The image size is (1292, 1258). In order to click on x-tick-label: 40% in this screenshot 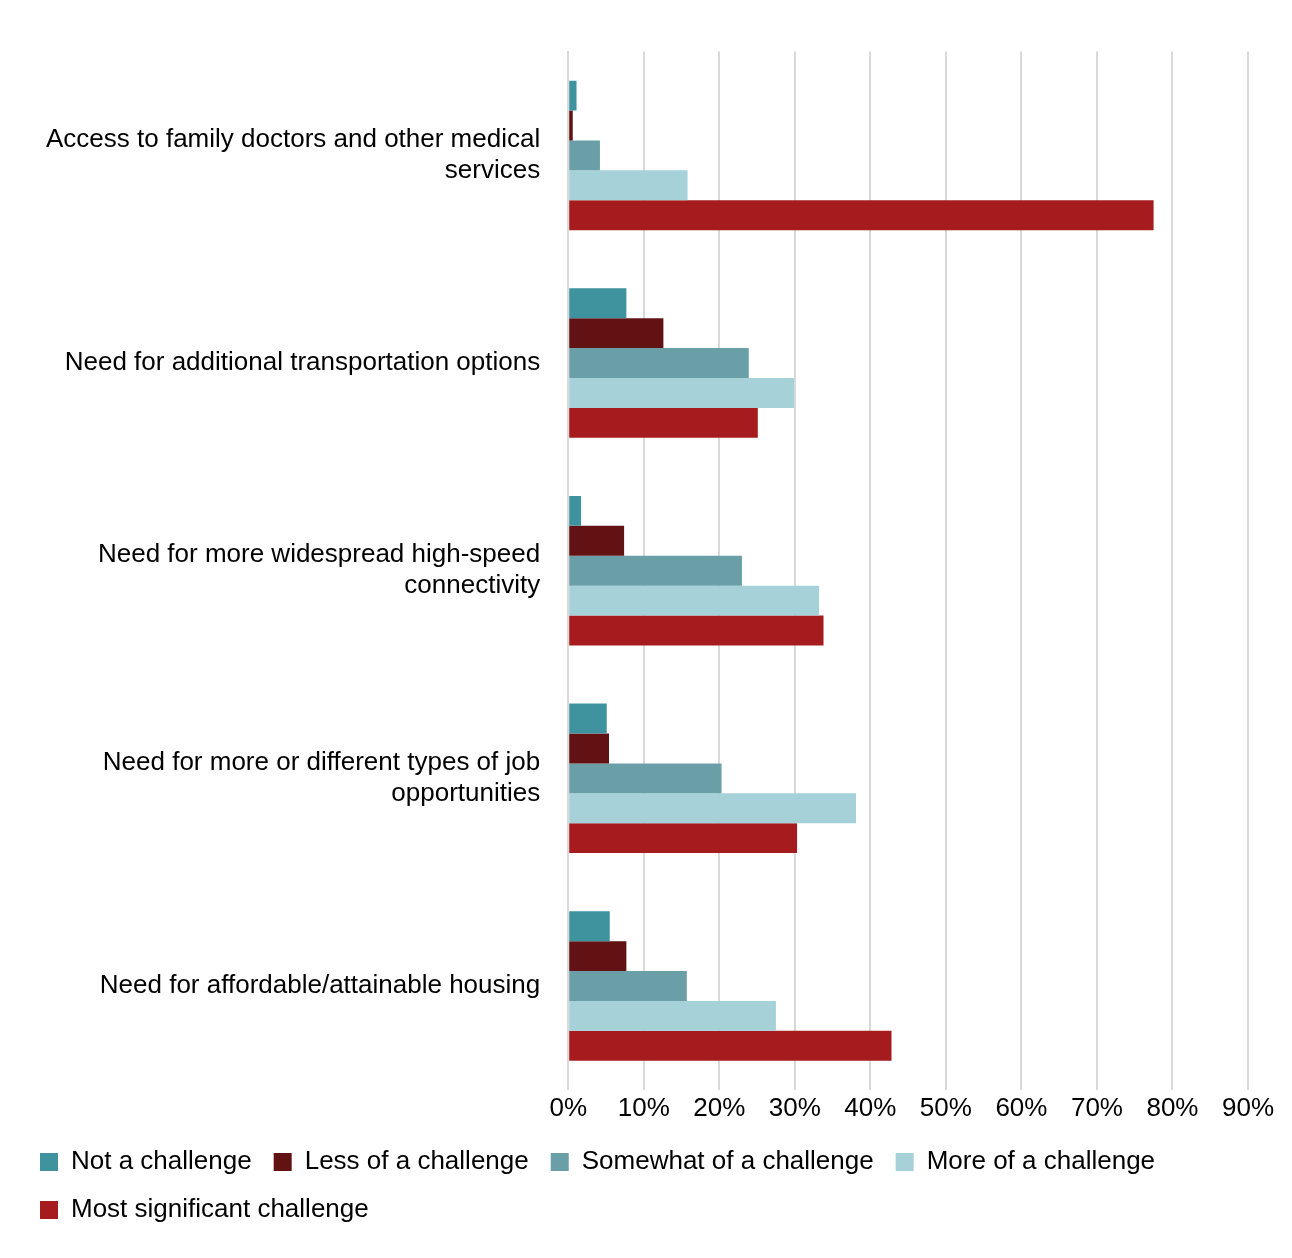, I will do `click(870, 1106)`.